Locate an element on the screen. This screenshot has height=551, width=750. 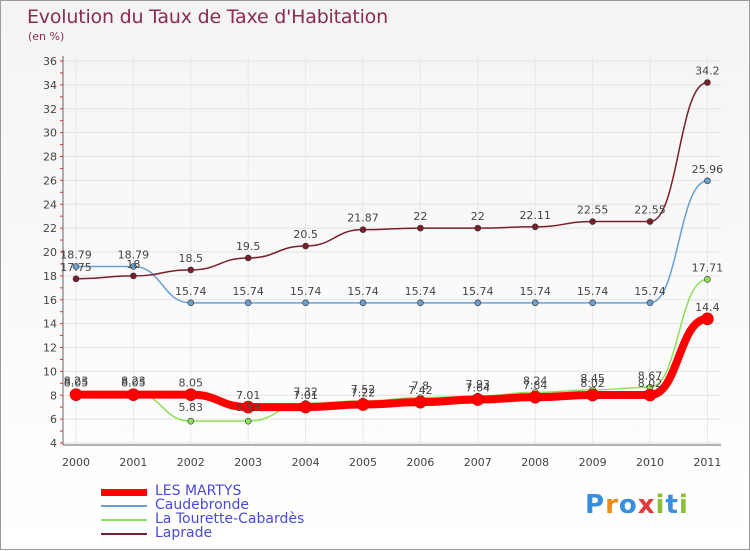
data-label: 17.75 is located at coordinates (76, 267).